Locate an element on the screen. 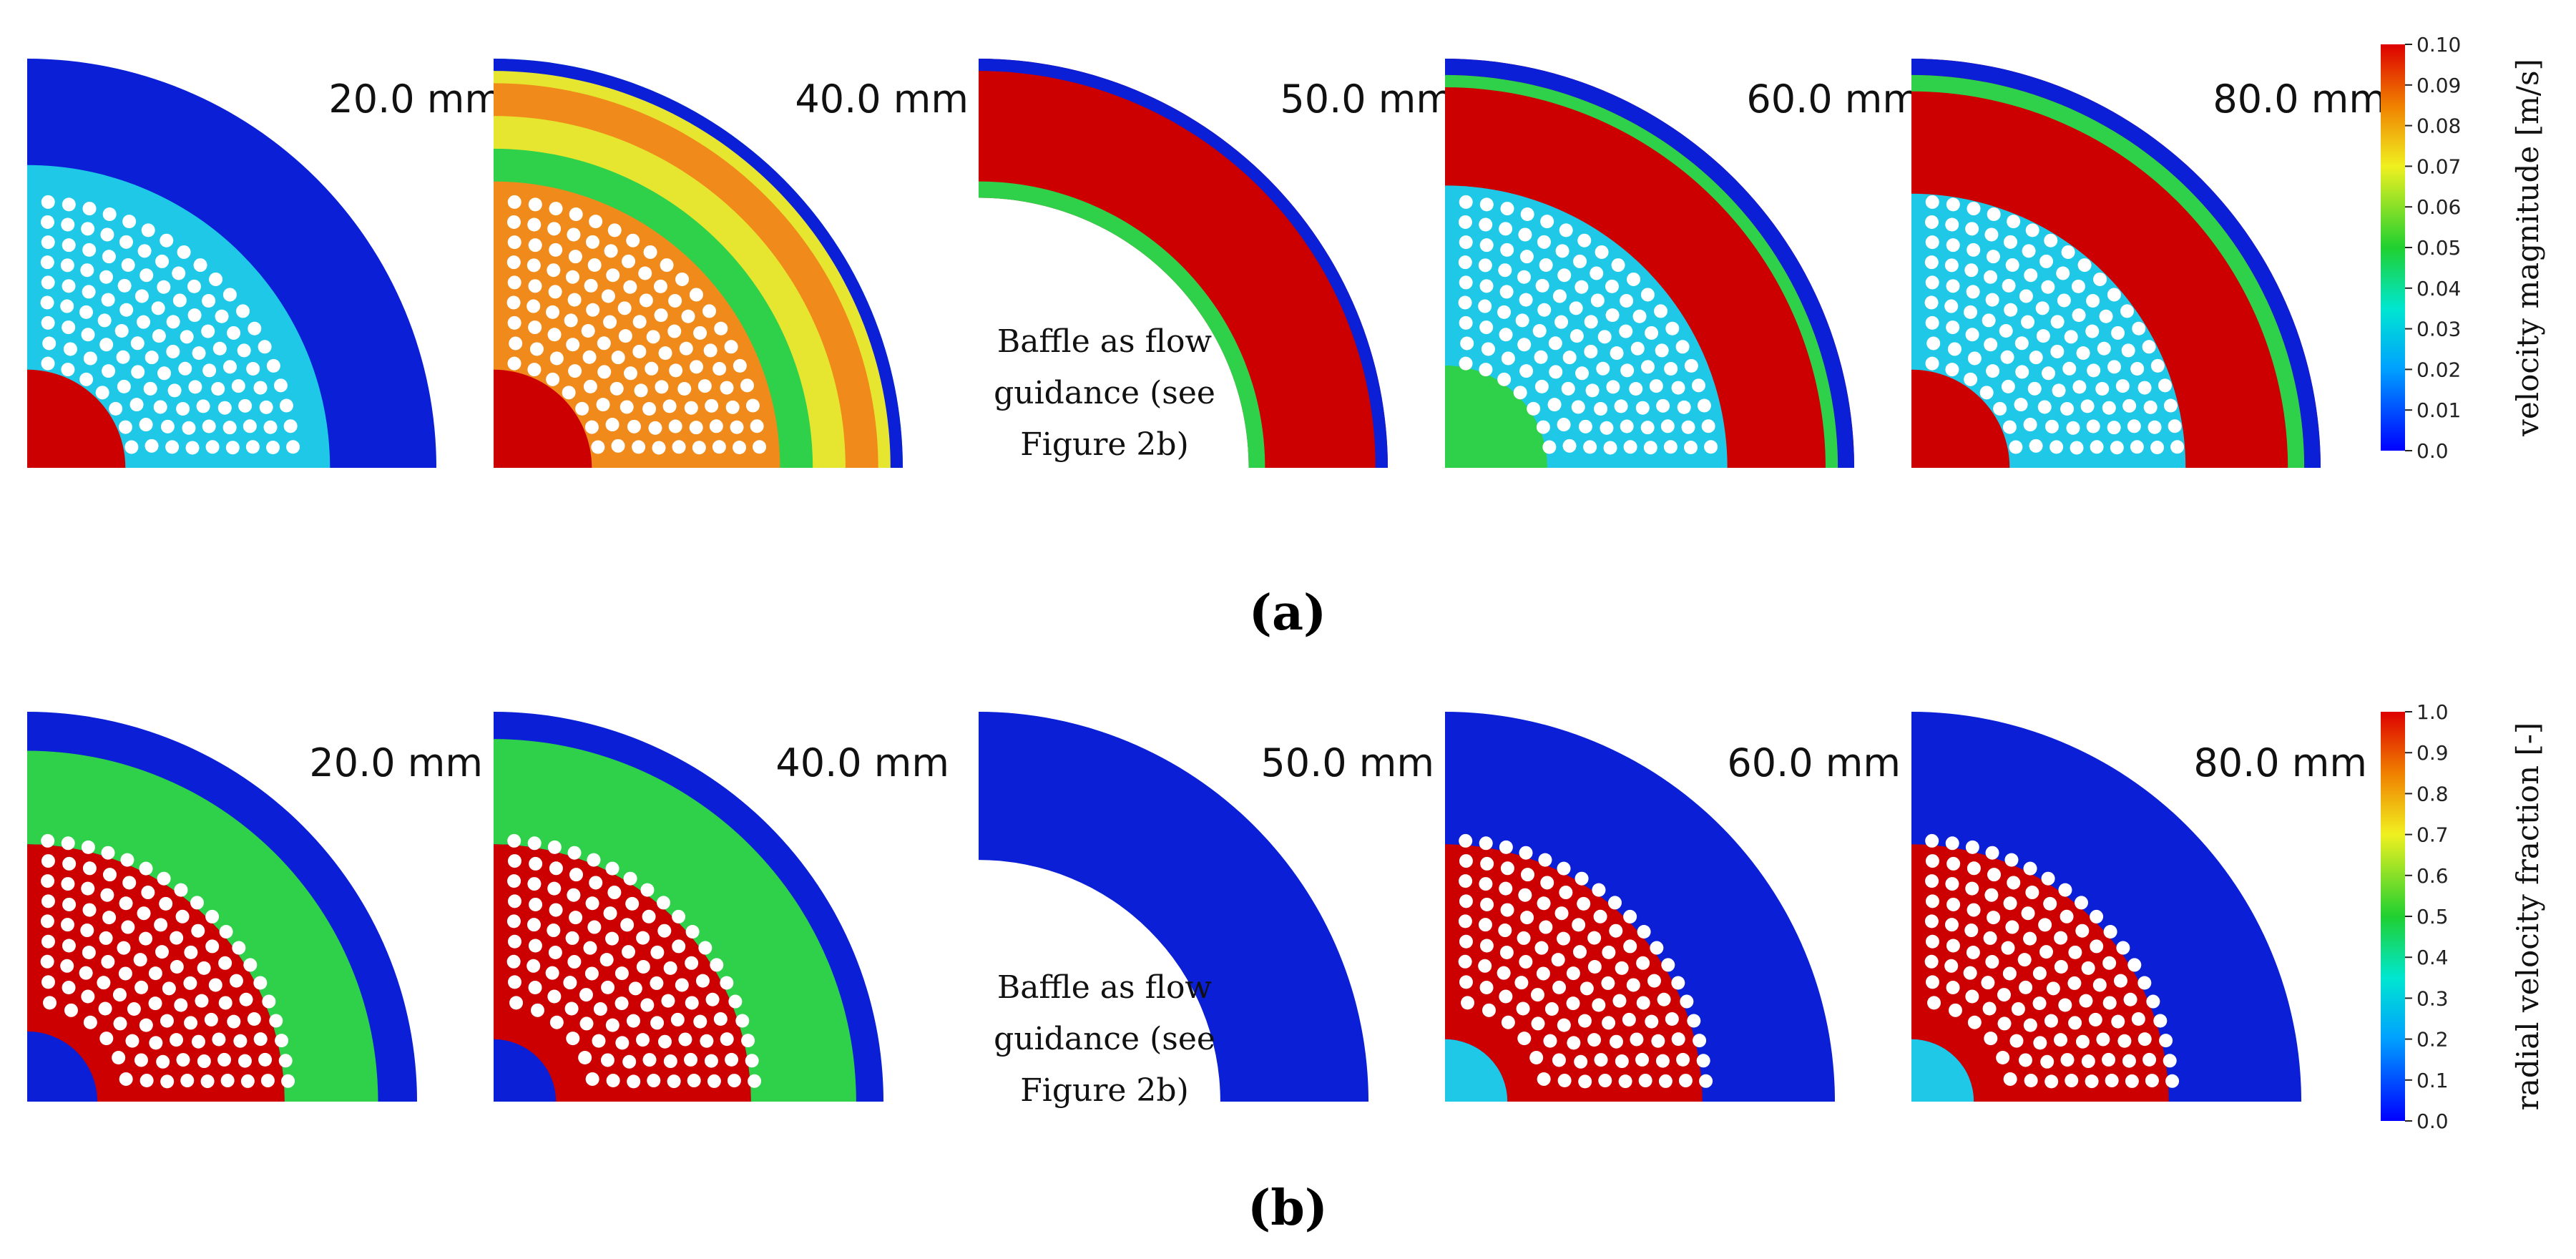 The height and width of the screenshot is (1259, 2576). panel-a-label: (a) is located at coordinates (1287, 613).